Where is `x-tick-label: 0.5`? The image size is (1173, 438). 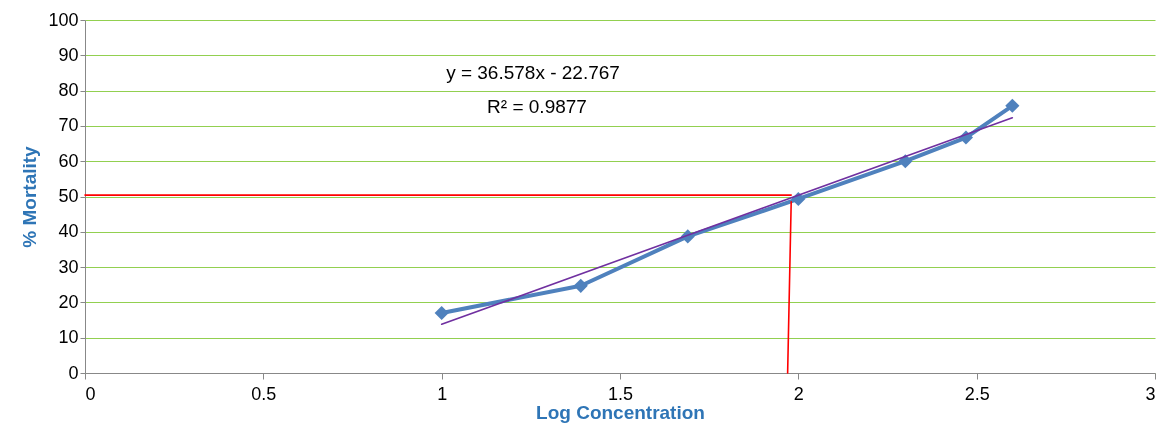
x-tick-label: 0.5 is located at coordinates (264, 393).